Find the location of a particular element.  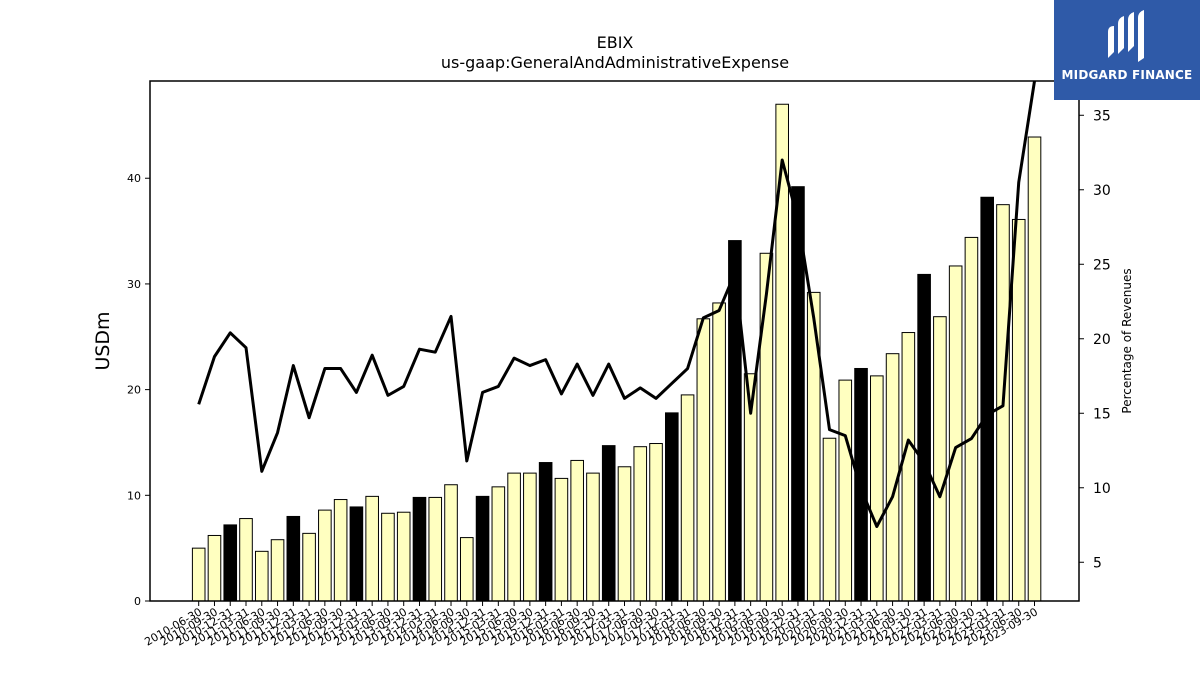

midgard-logo-icon is located at coordinates (1126, 36).